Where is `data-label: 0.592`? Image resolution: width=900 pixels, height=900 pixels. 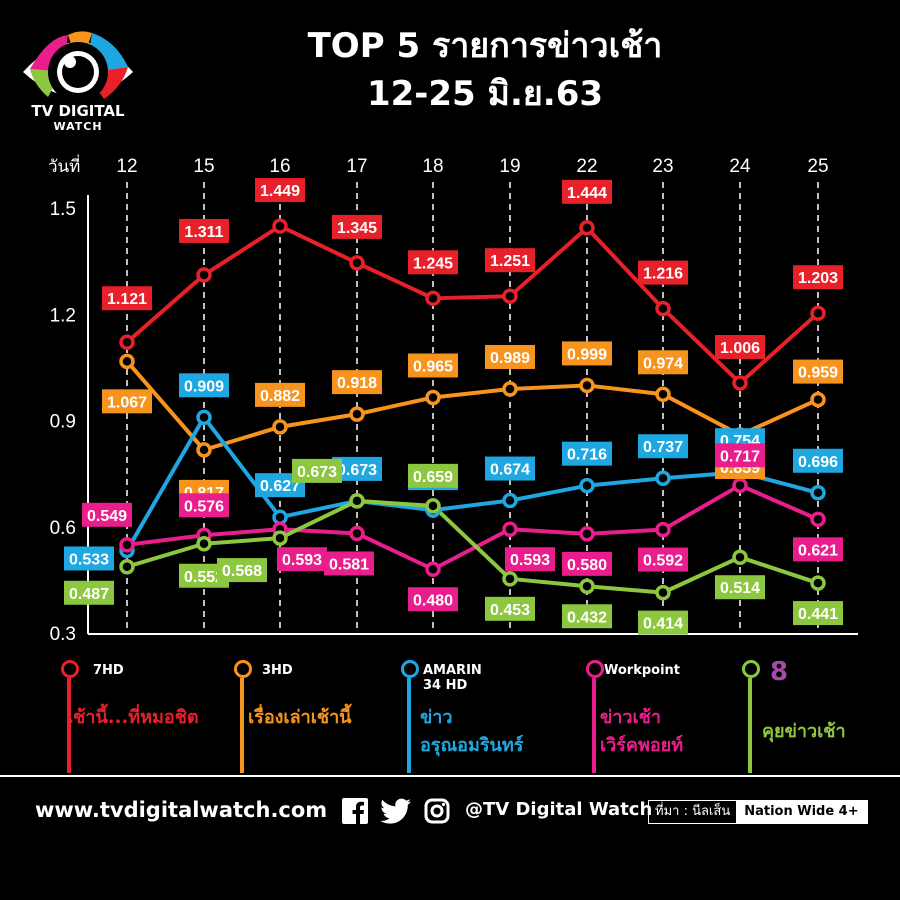
data-label: 0.592 is located at coordinates (663, 561).